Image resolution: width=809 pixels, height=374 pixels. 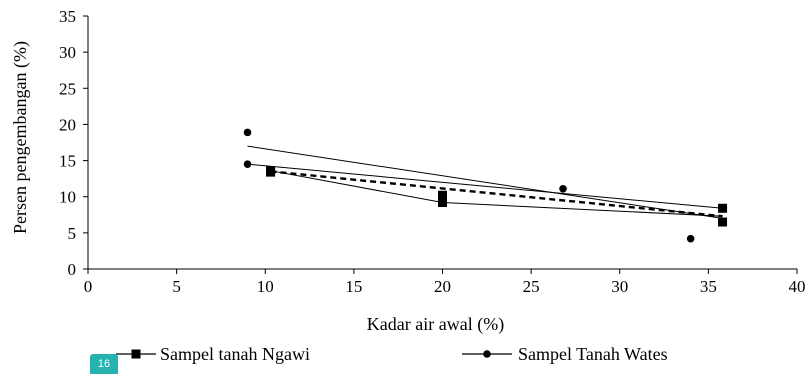 What do you see at coordinates (435, 324) in the screenshot?
I see `x-axis-title: Kadar air awal (%)` at bounding box center [435, 324].